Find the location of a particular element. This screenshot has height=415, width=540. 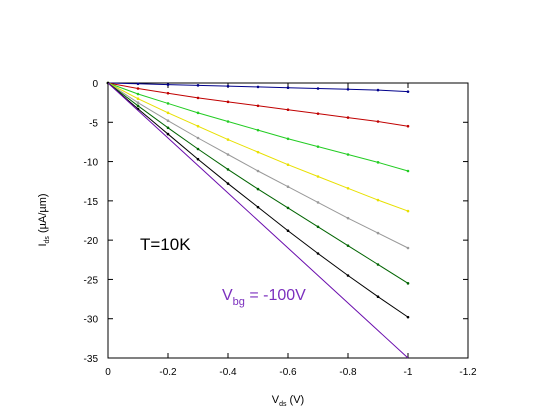

y-tick-label: -10 is located at coordinates (91, 163).